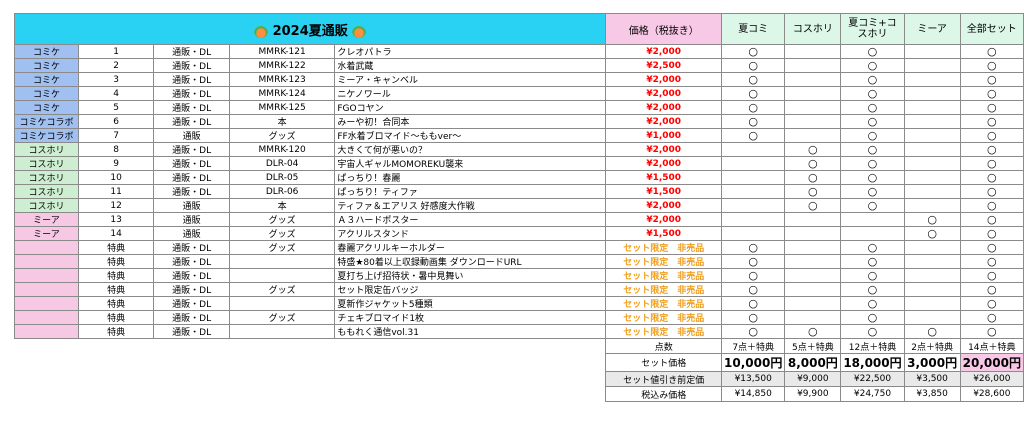  What do you see at coordinates (519, 107) in the screenshot?
I see `table-row: コミケ 5 通販・DL MMRK-125 FGOコヤン ¥2,000 ○ ○ ○` at bounding box center [519, 107].